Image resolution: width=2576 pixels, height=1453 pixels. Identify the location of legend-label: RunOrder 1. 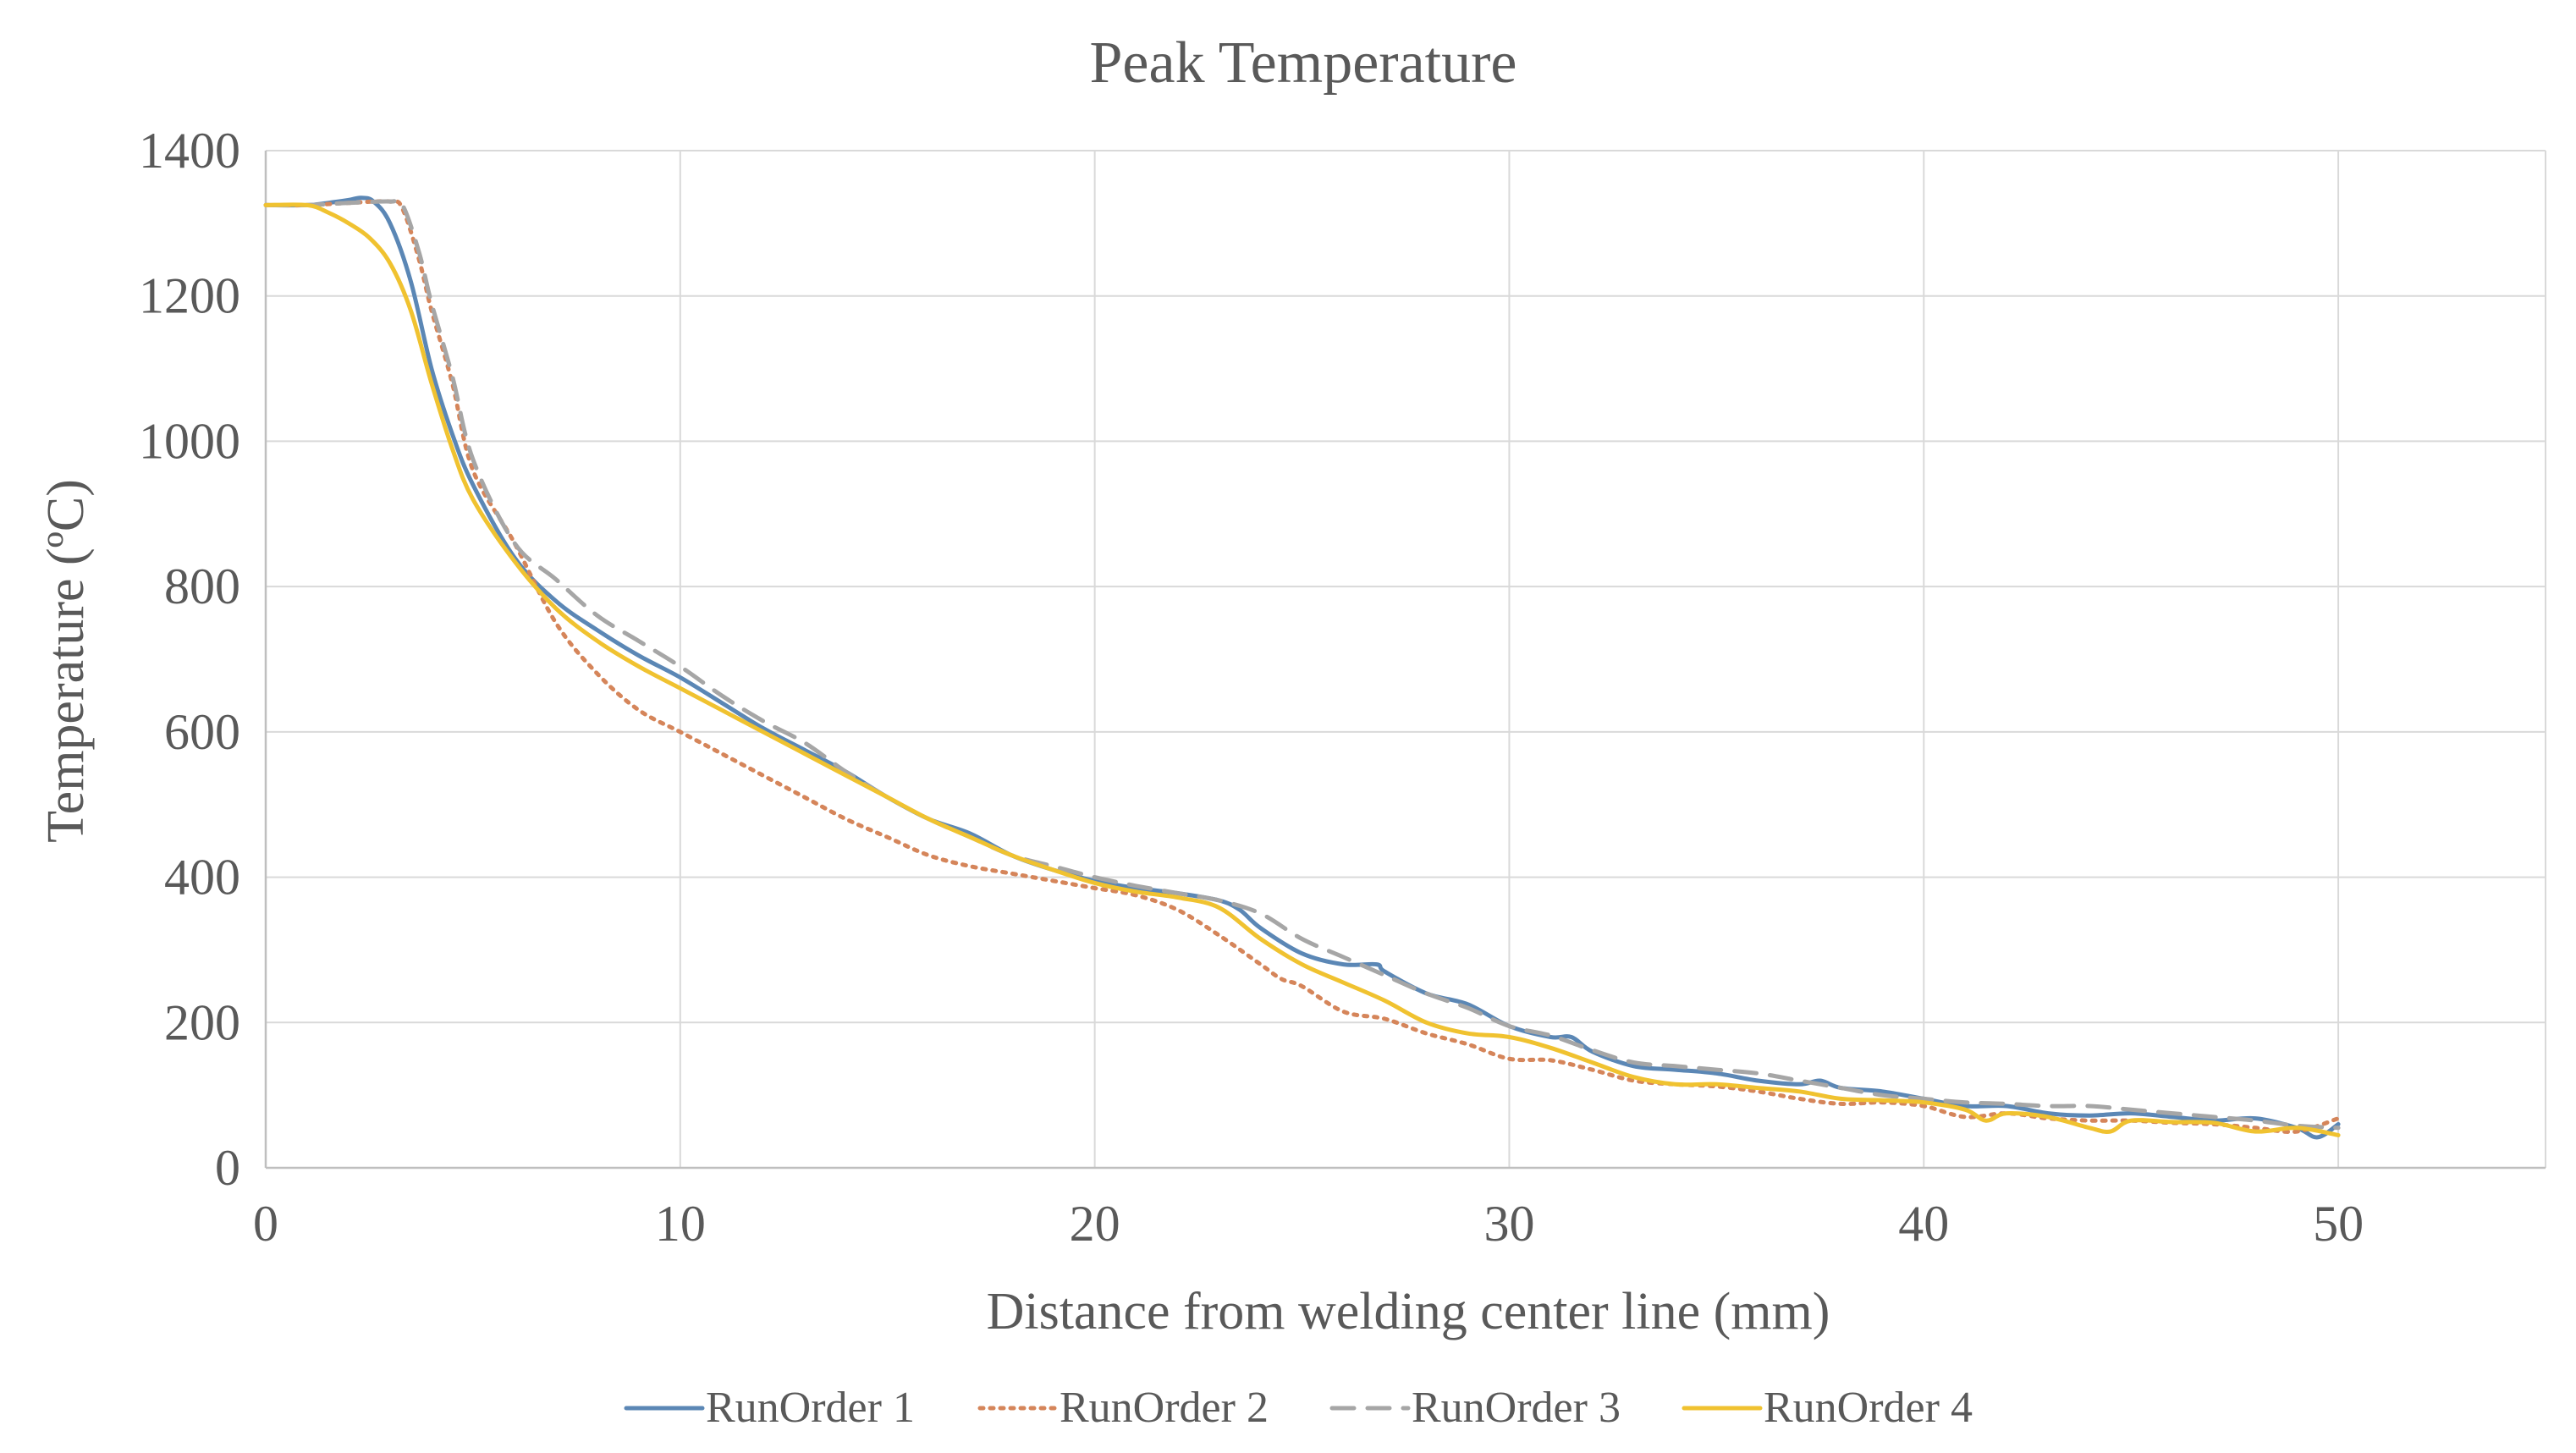
(810, 1408).